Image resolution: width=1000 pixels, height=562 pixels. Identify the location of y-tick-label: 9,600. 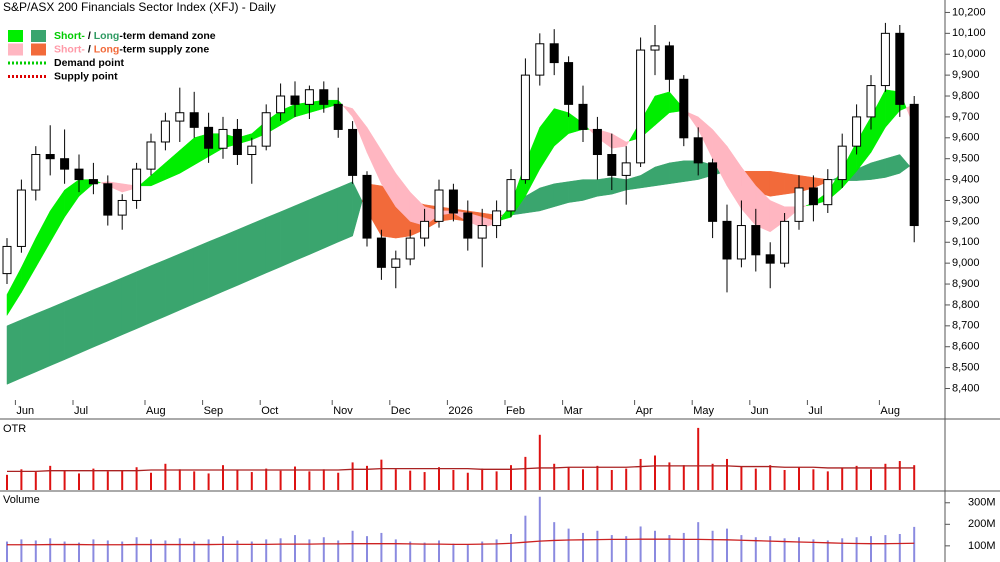
(966, 138).